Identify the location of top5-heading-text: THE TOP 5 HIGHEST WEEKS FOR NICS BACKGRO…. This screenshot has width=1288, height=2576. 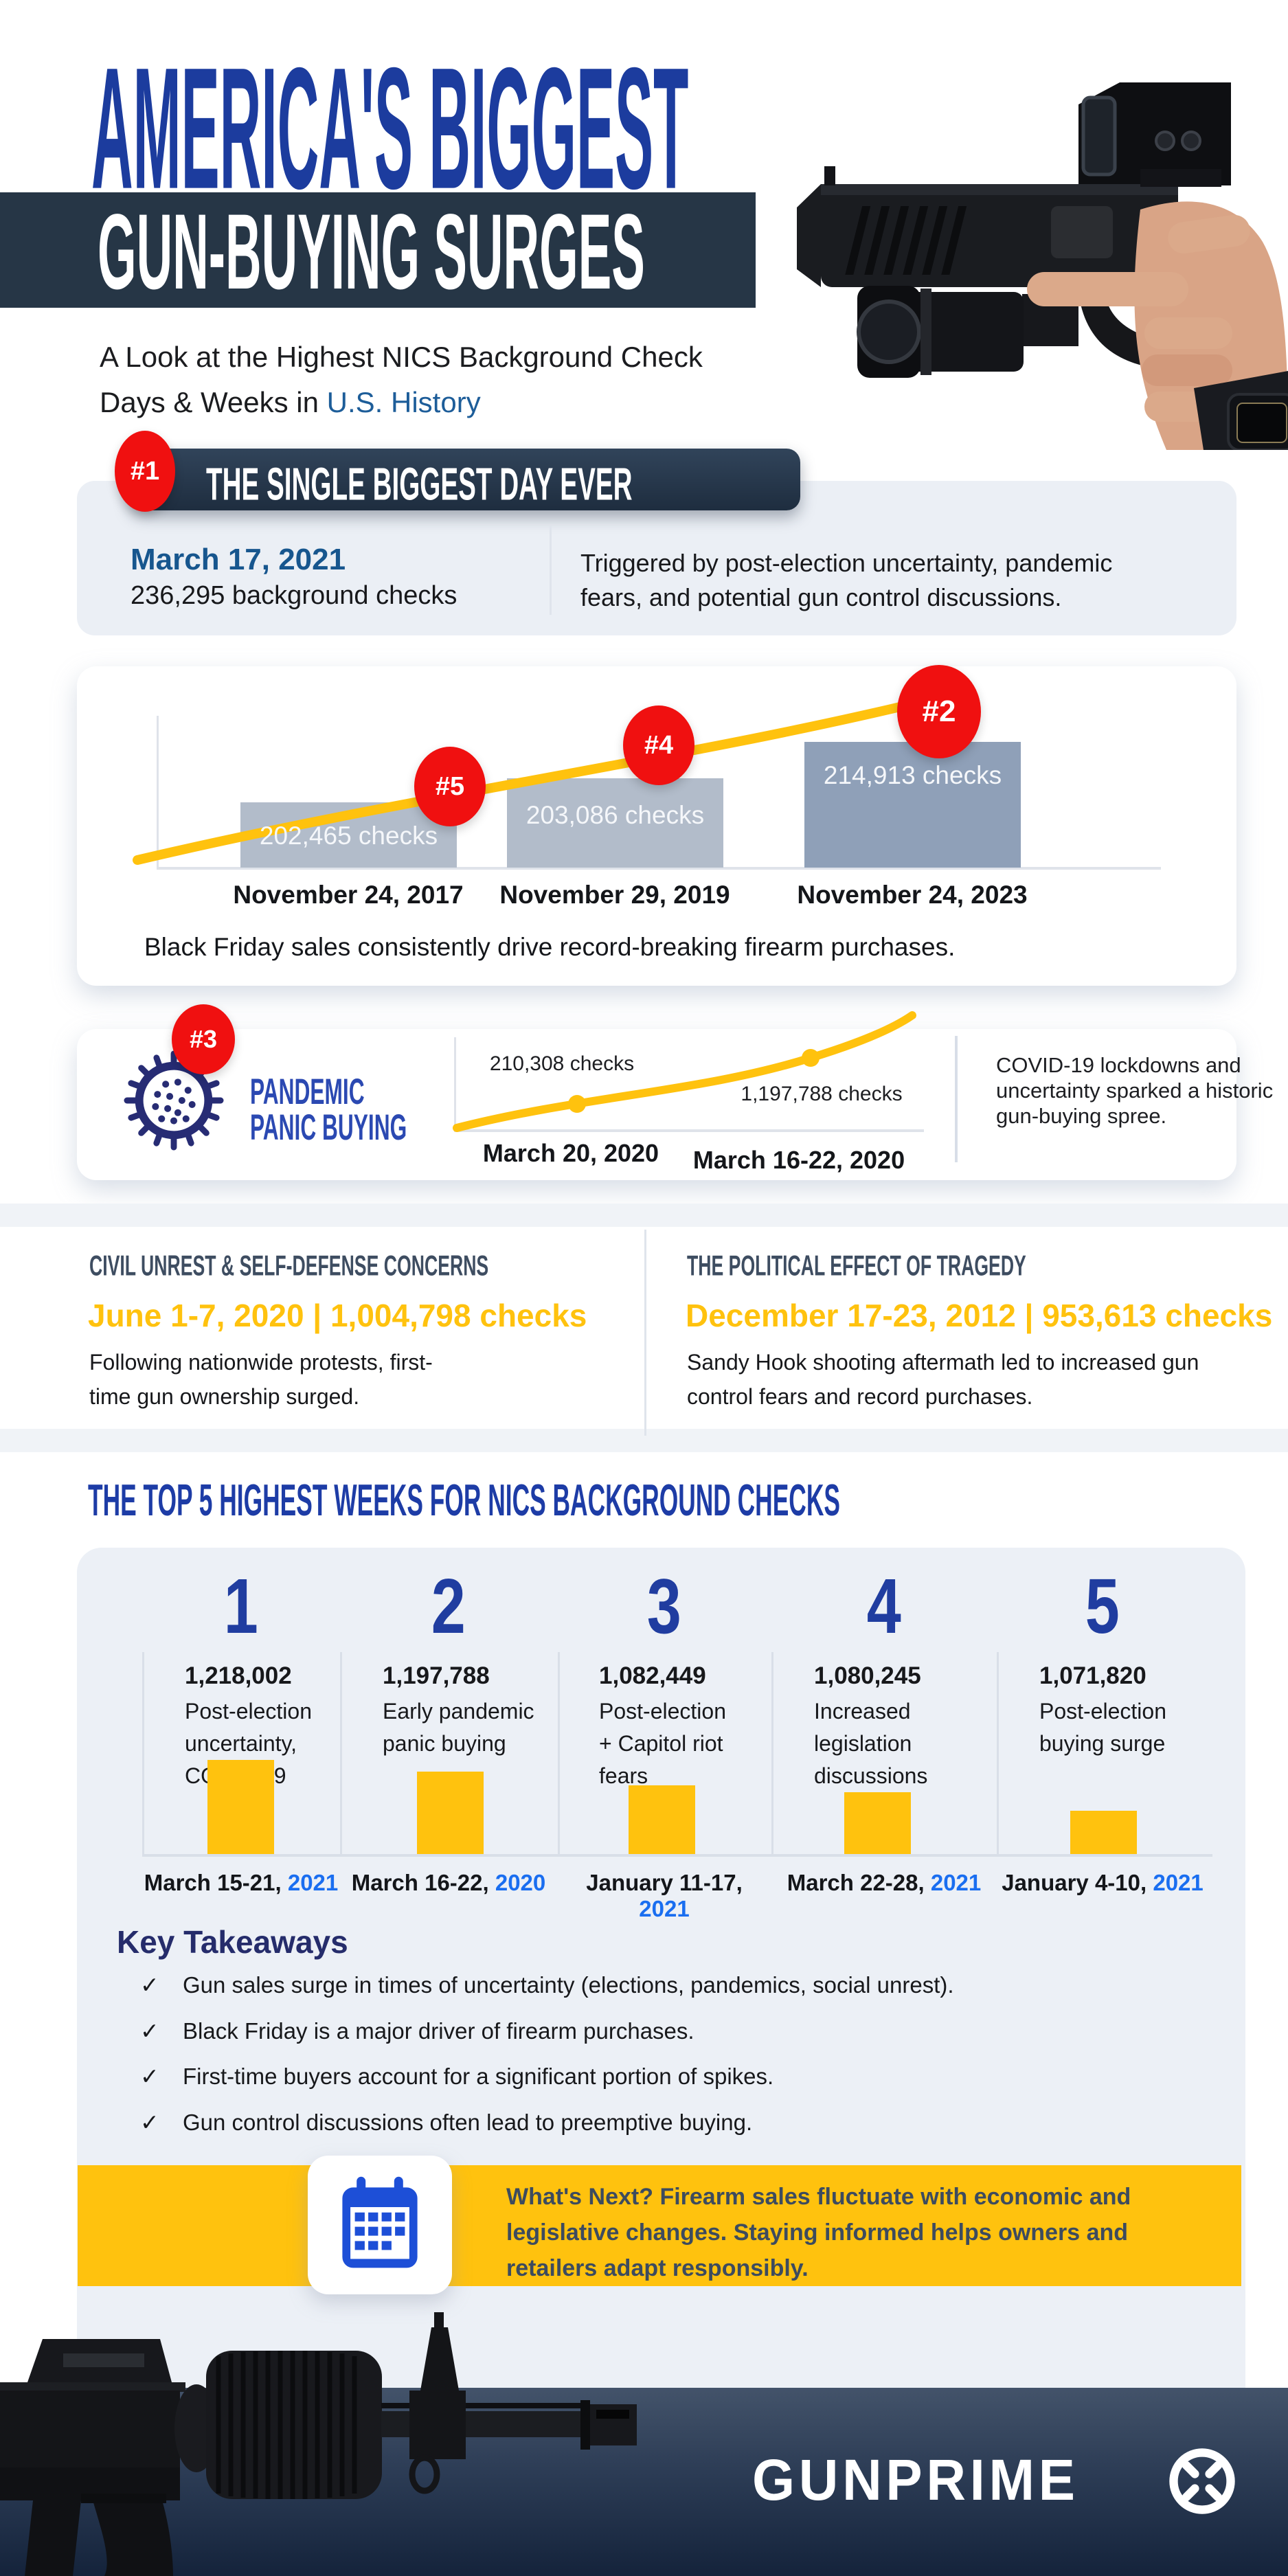
(464, 1501).